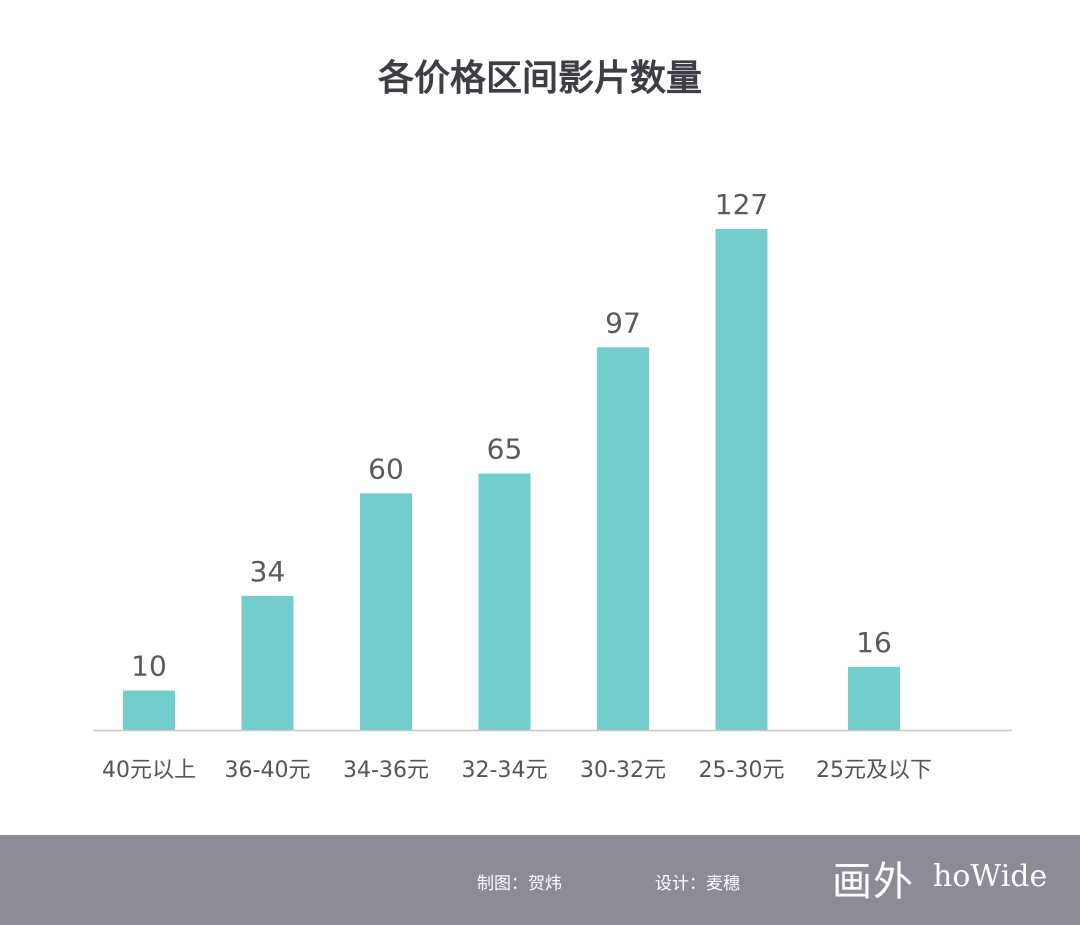  I want to click on value-label-4: 65, so click(505, 449).